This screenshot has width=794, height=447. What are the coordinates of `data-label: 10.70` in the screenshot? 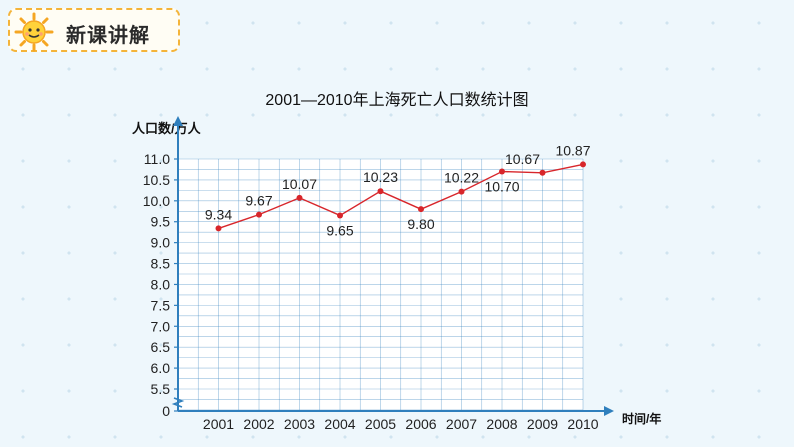 It's located at (501, 187).